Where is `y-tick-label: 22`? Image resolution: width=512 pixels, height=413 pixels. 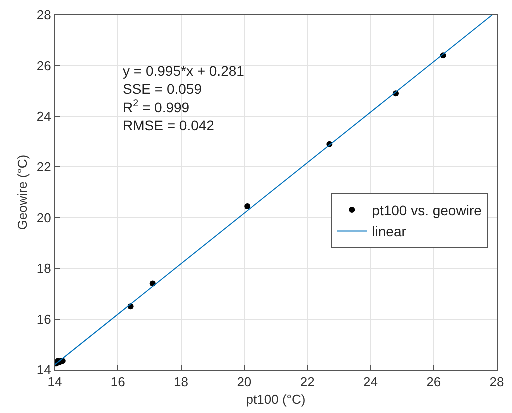 y-tick-label: 22 is located at coordinates (44, 167).